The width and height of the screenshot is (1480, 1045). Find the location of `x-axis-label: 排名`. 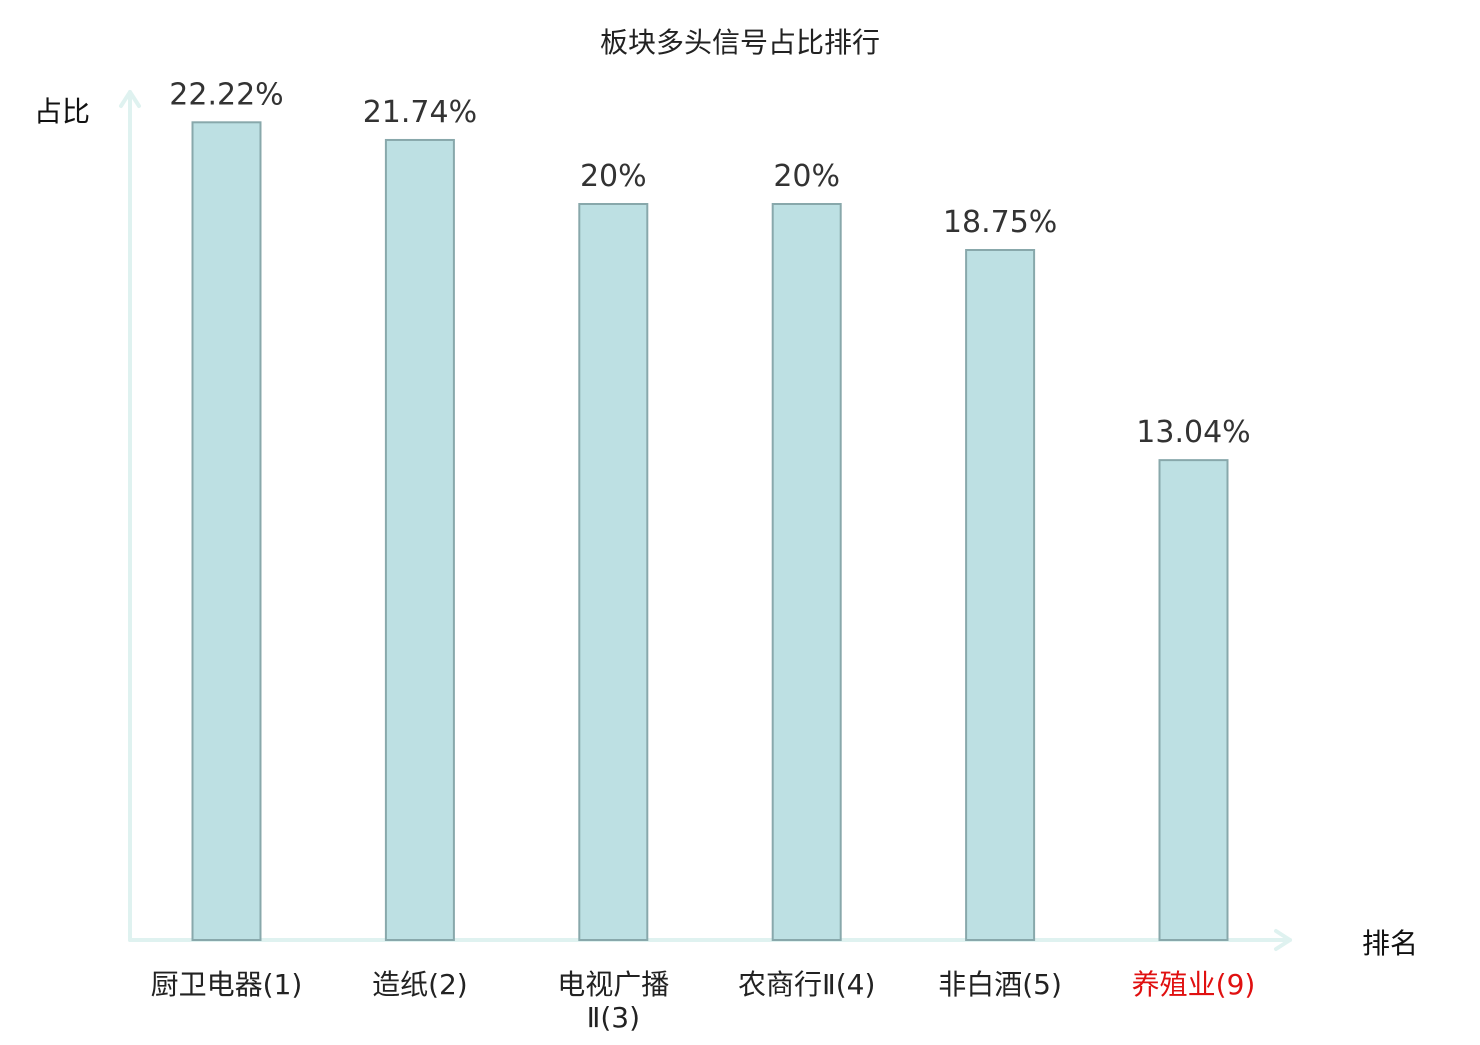

x-axis-label: 排名 is located at coordinates (1390, 943).